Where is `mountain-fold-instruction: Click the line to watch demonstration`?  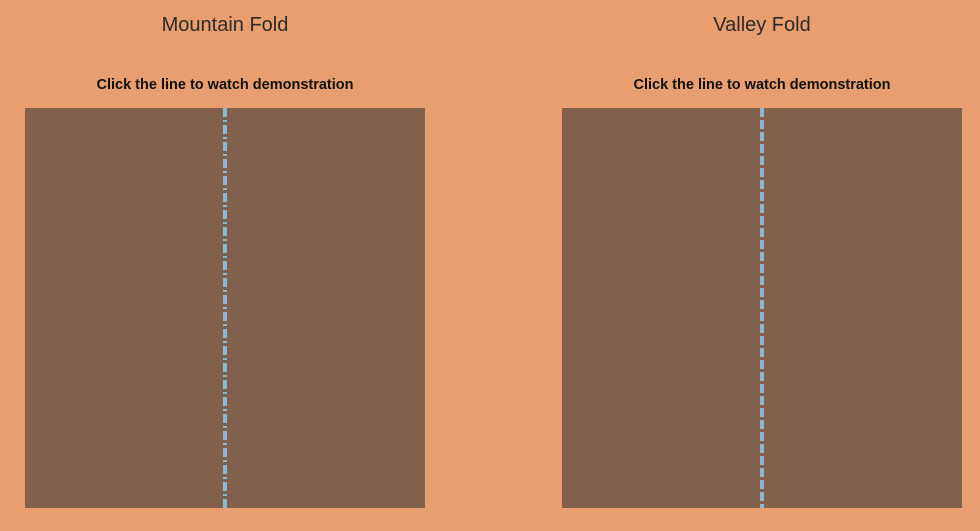
mountain-fold-instruction: Click the line to watch demonstration is located at coordinates (225, 85).